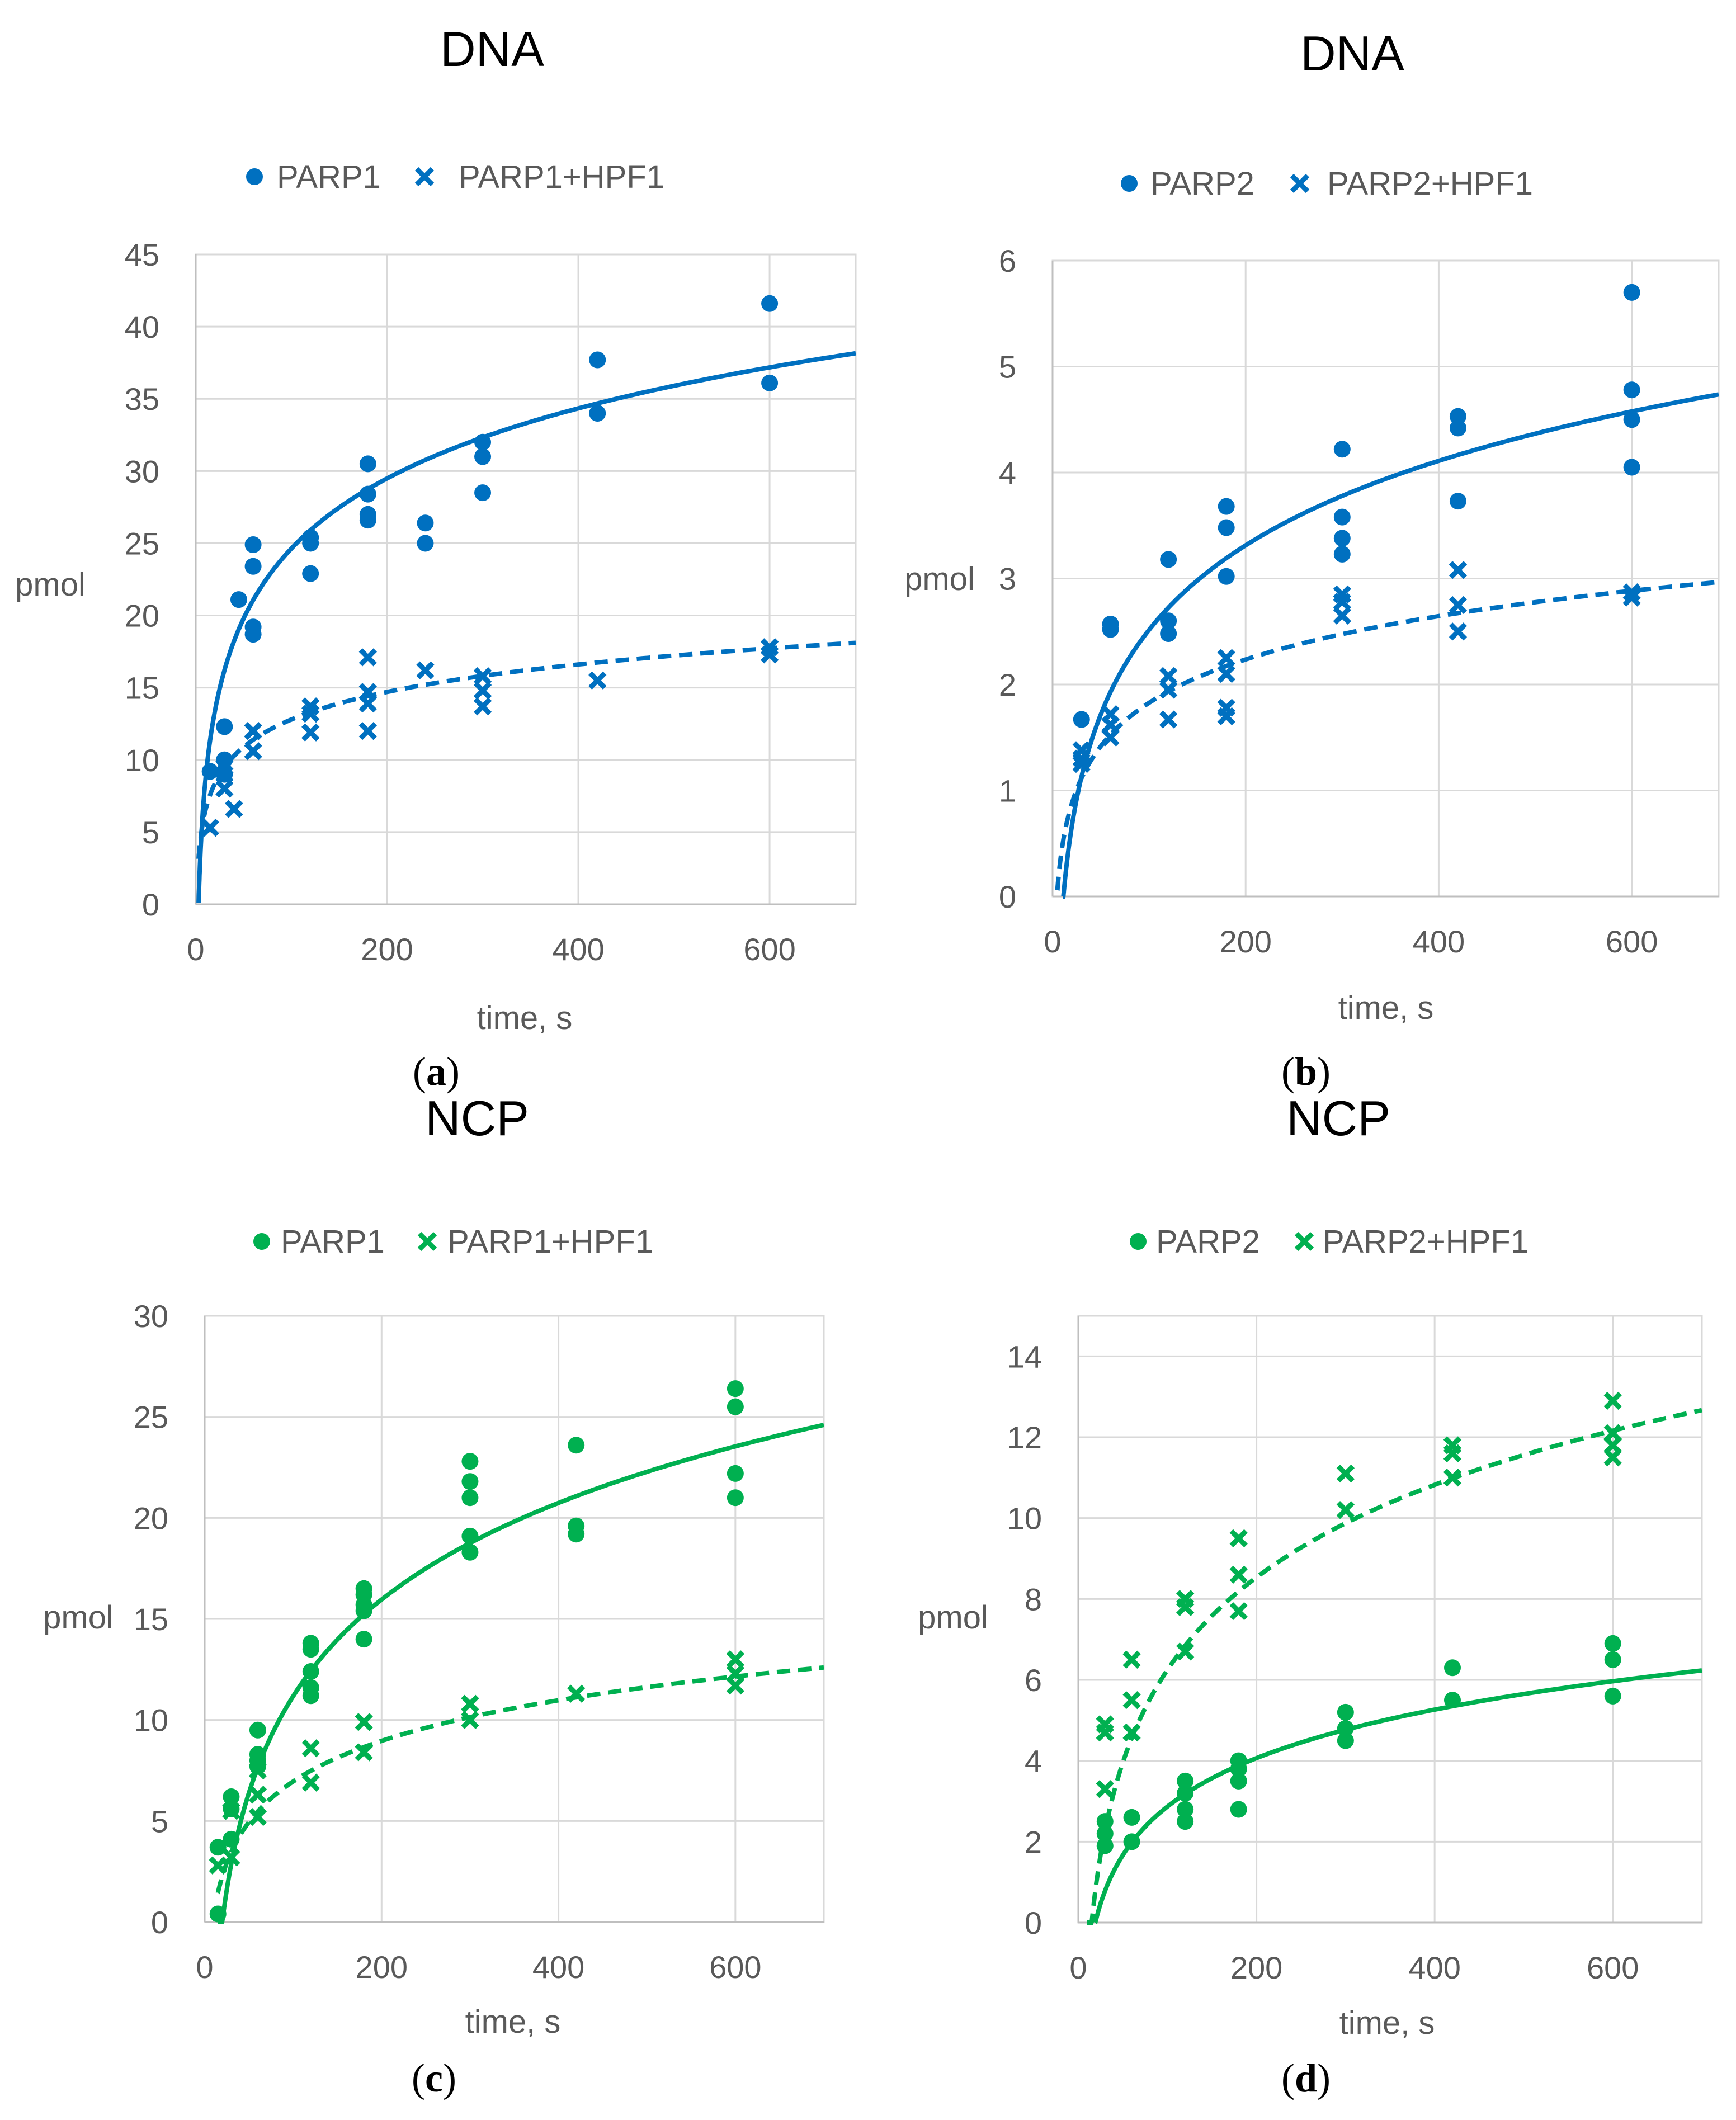 The height and width of the screenshot is (2120, 1736). What do you see at coordinates (735, 1967) in the screenshot?
I see `x-tick-label: 600` at bounding box center [735, 1967].